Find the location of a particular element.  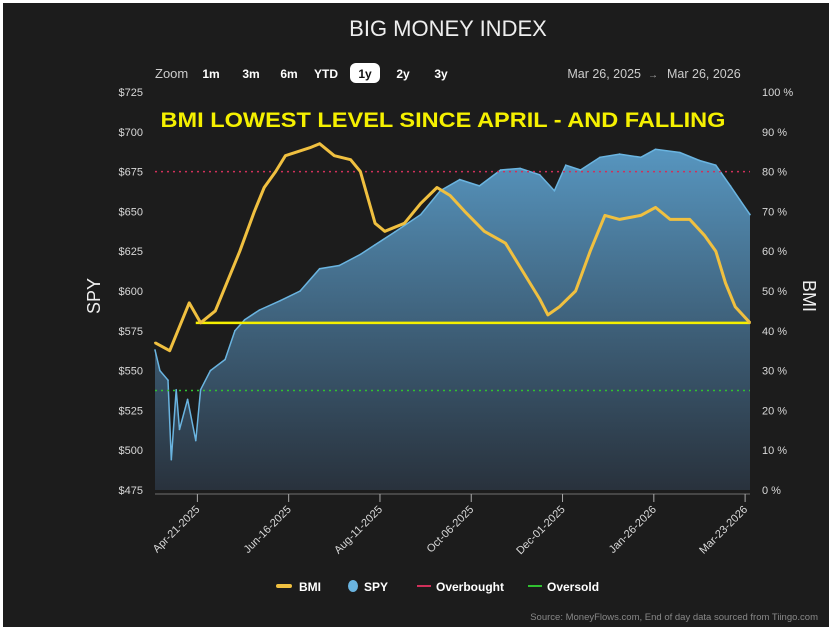

legend-overbought: Overbought is located at coordinates (470, 587).